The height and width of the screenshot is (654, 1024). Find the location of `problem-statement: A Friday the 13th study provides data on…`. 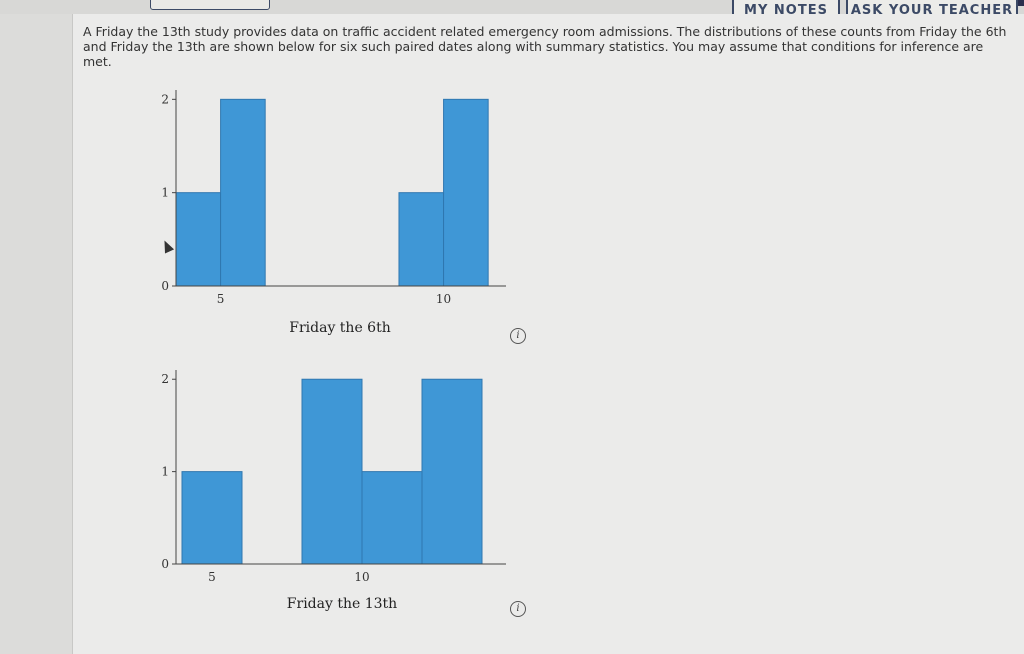

problem-statement: A Friday the 13th study provides data on… is located at coordinates (548, 46).